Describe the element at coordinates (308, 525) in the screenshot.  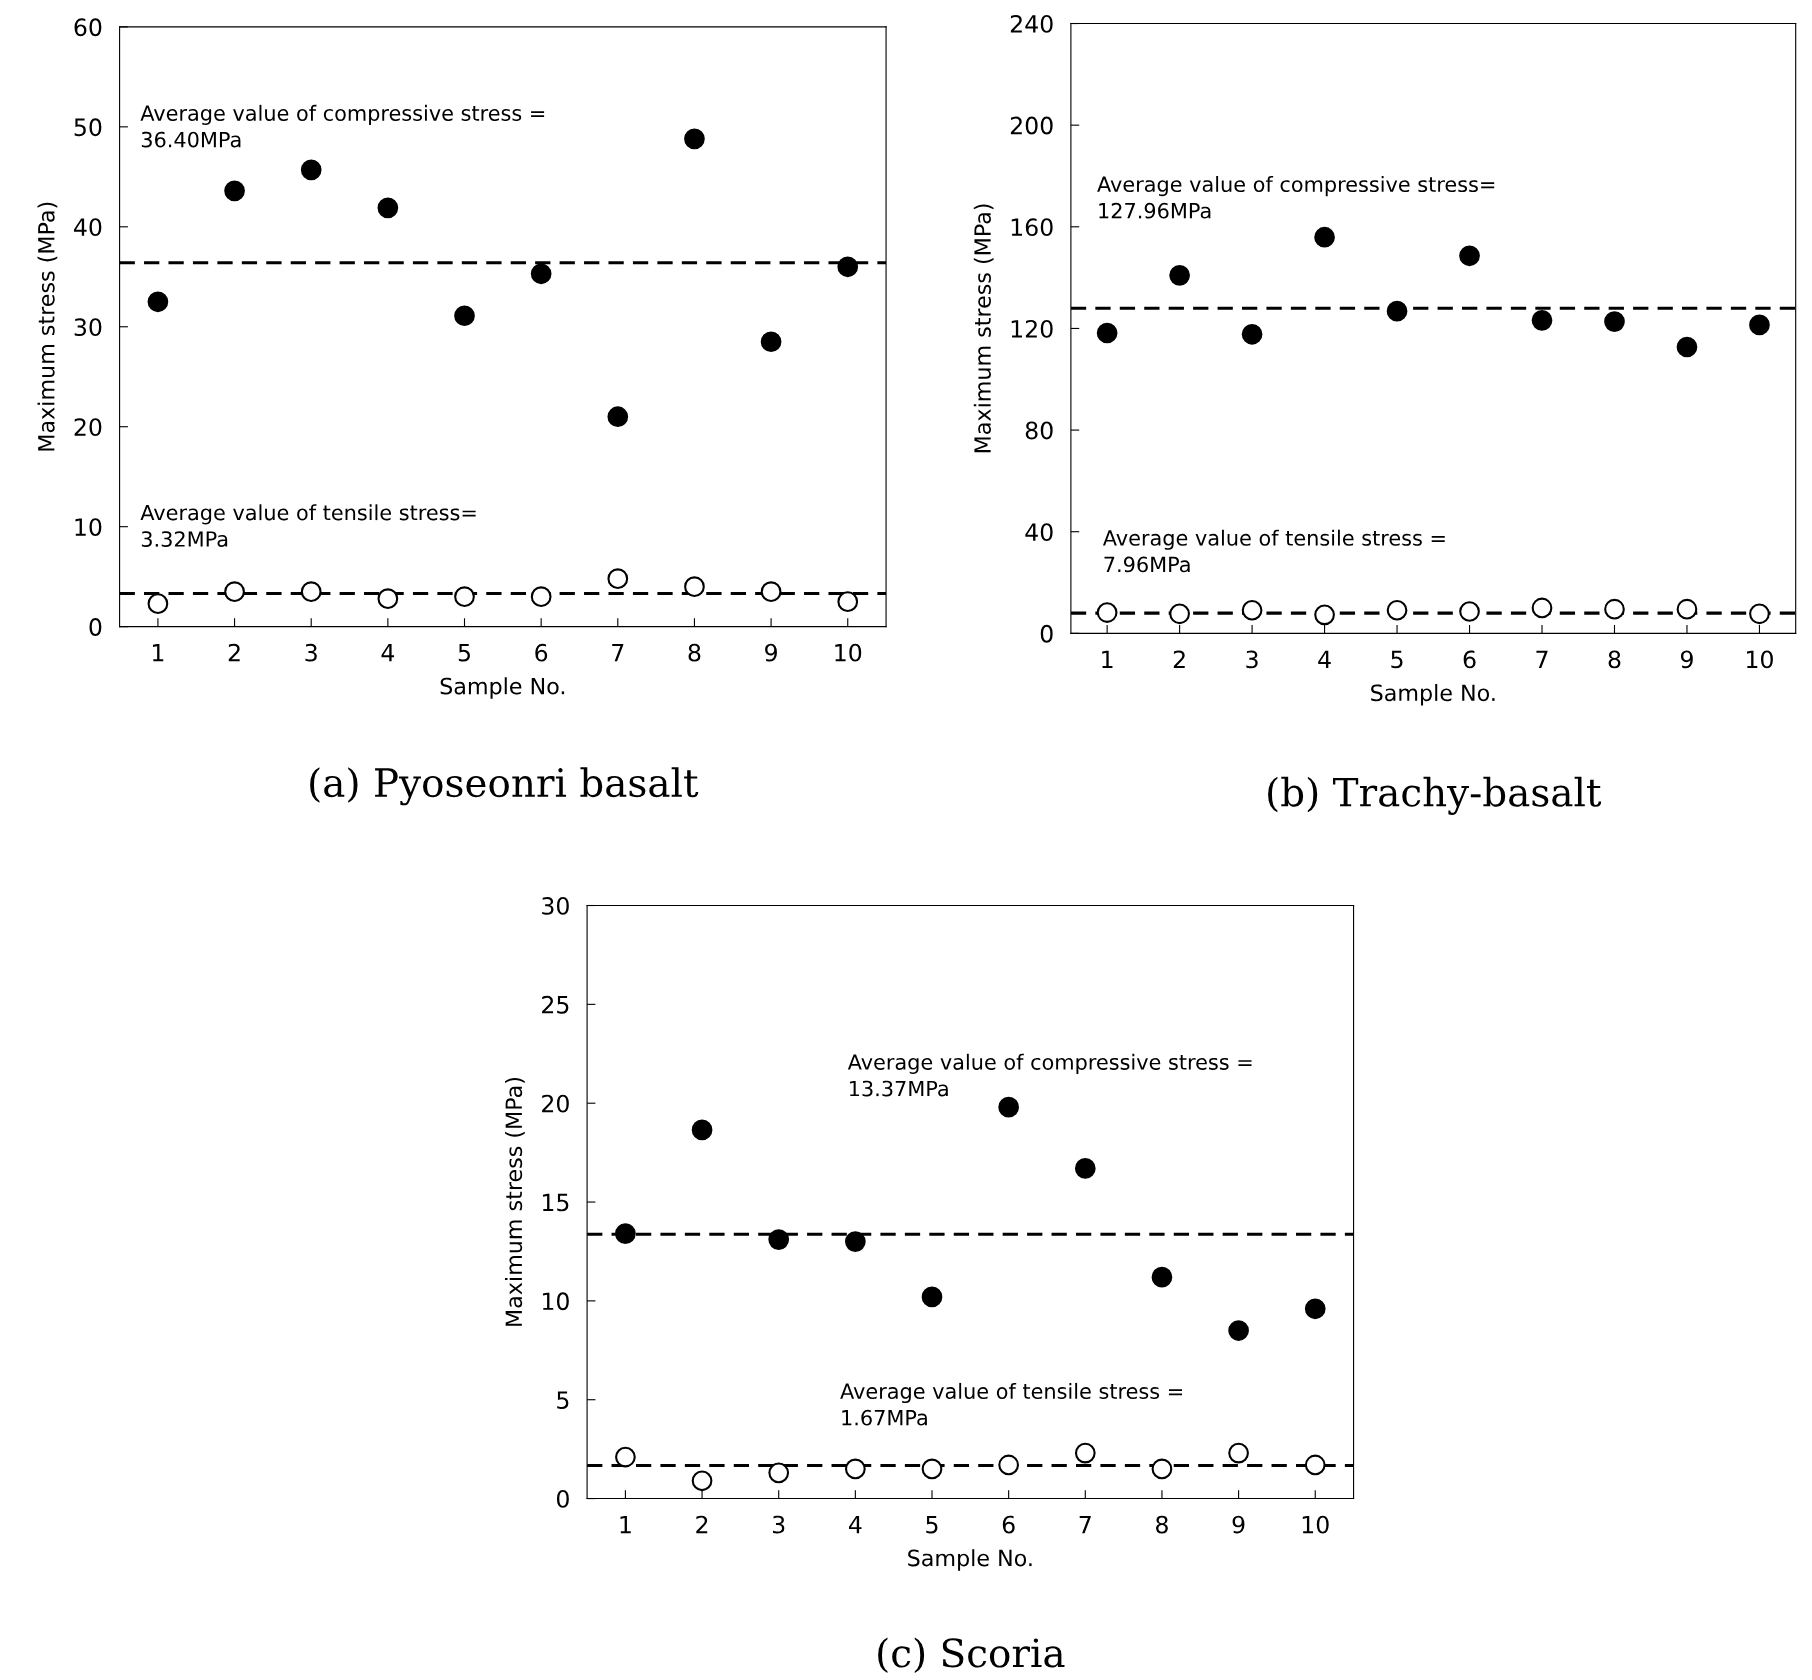
I see `annotation: Average value of tensile stress= 3.32MPa` at that location.